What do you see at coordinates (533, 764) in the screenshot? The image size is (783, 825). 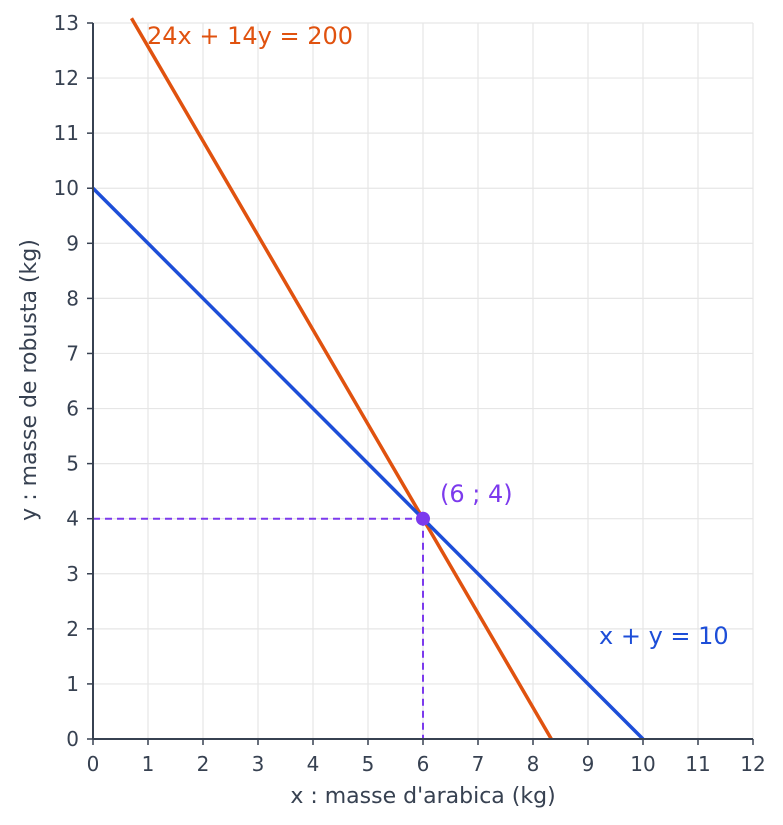 I see `x-tick-label: 8` at bounding box center [533, 764].